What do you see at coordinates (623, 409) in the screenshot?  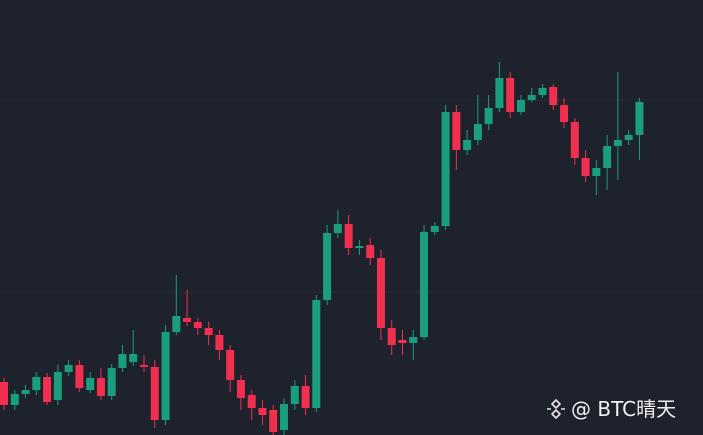 I see `watermark-text: @ BTC晴天` at bounding box center [623, 409].